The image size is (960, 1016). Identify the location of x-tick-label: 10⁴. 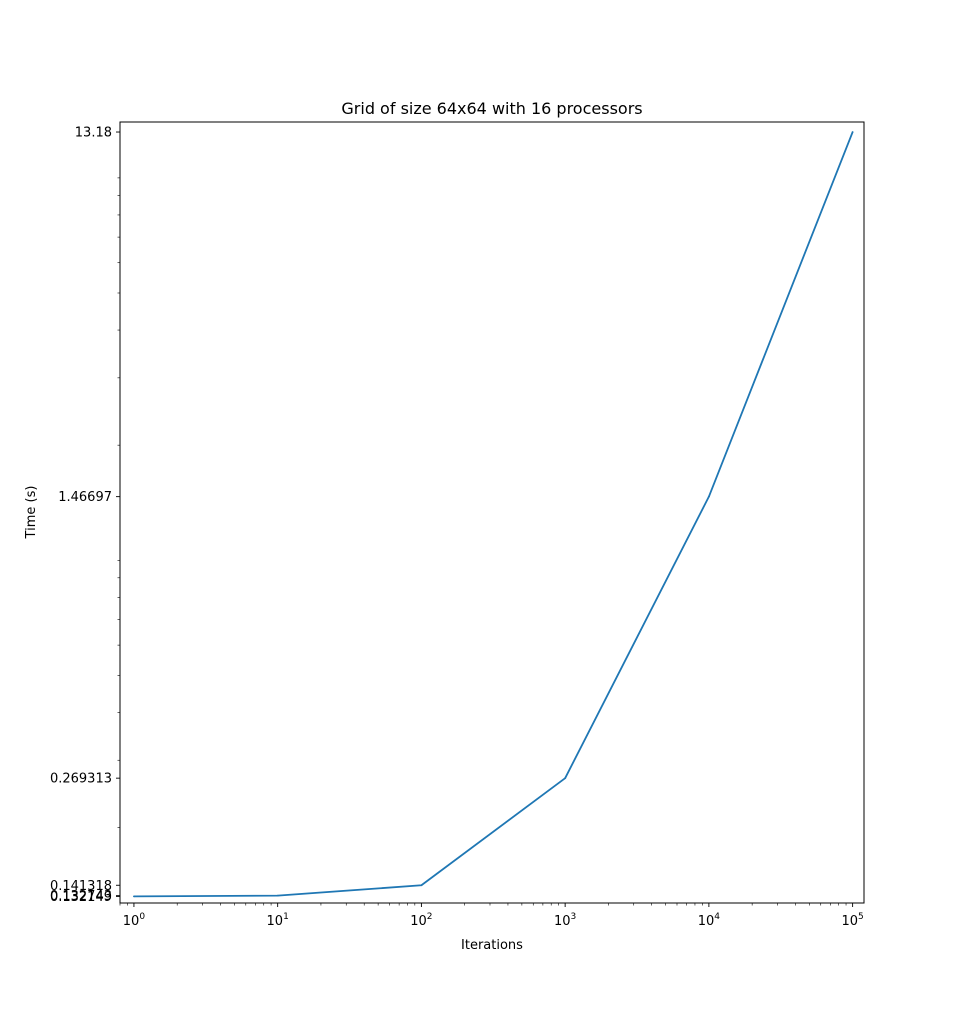
(709, 920).